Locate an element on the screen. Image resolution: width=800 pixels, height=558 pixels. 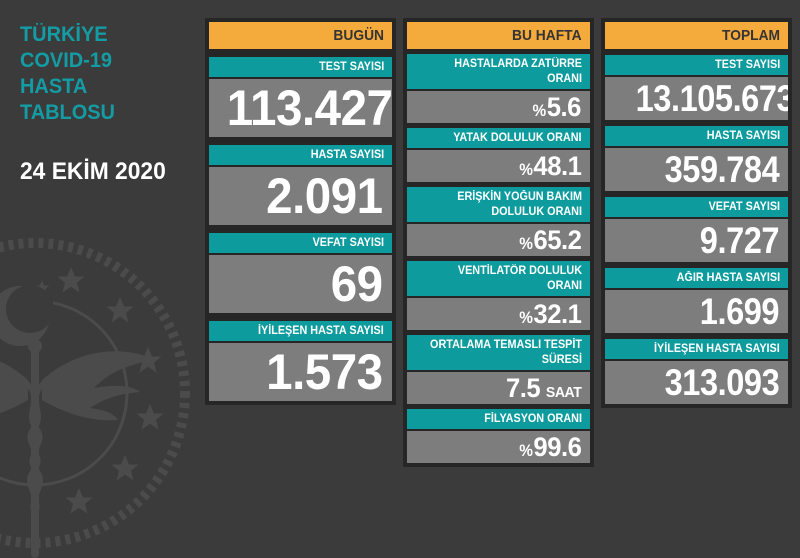
stat-block-temasli-tespit: ORTALAMA TEMASLI TESPİT SÜRESİ 7.5 SAAT is located at coordinates (498, 369).